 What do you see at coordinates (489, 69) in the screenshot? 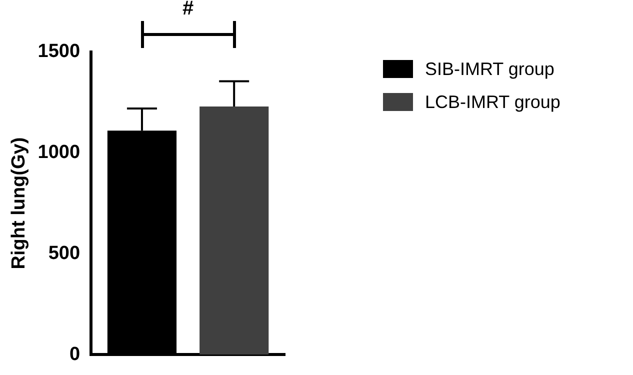
I see `legend-label: SIB-IMRT group` at bounding box center [489, 69].